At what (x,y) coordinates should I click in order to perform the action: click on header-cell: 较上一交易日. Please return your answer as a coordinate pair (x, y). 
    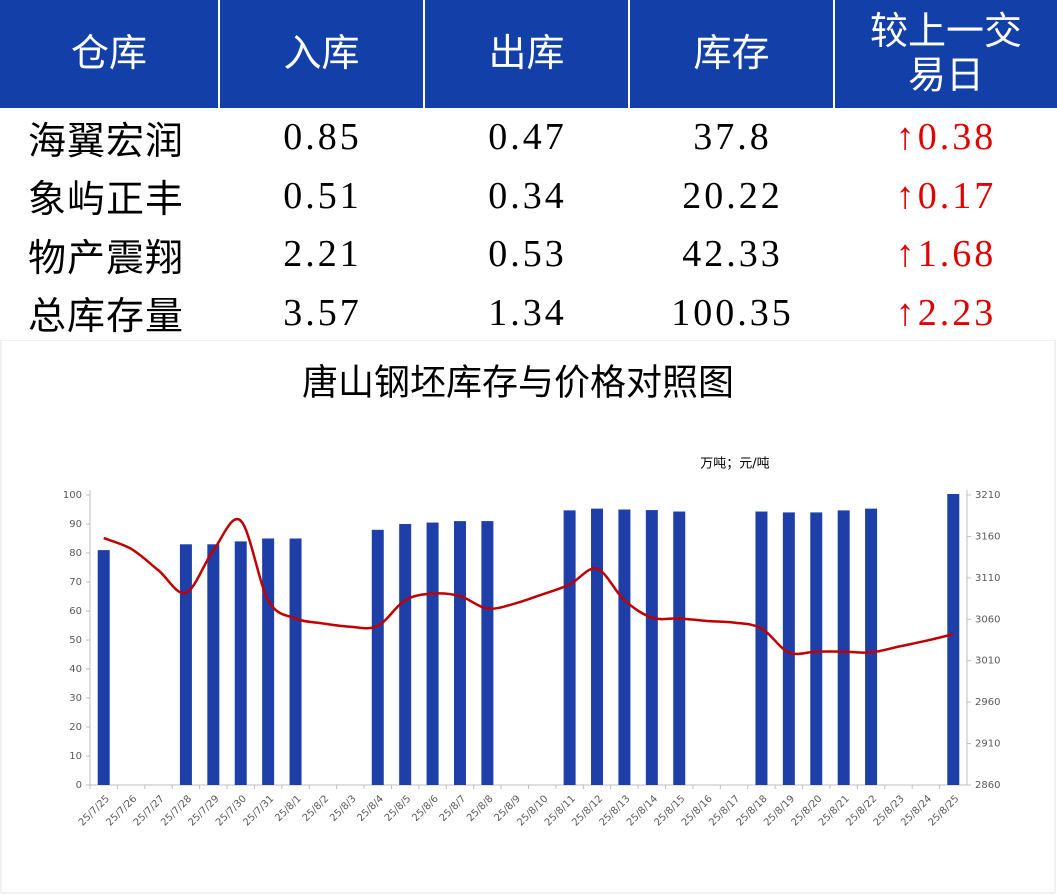
    Looking at the image, I should click on (945, 54).